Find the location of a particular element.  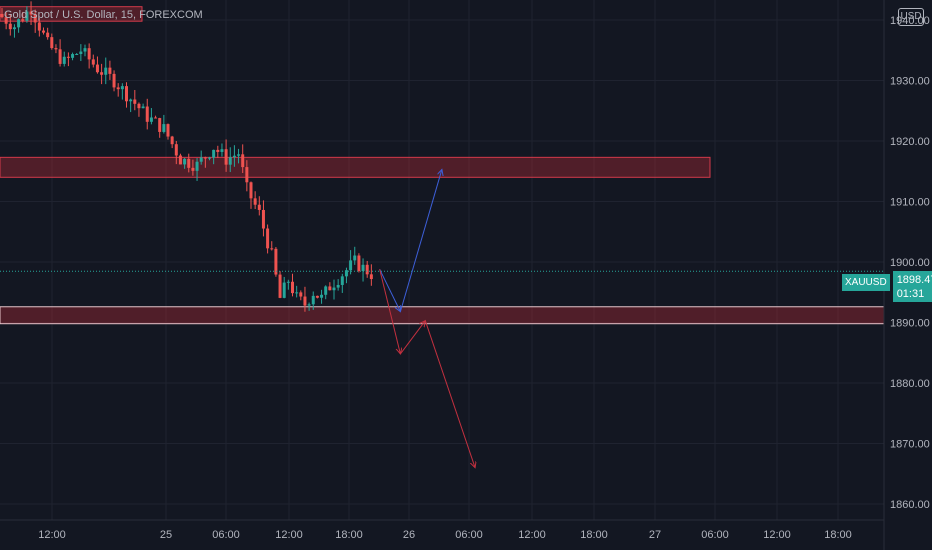

y-tick-label: 1870.00 is located at coordinates (910, 445).